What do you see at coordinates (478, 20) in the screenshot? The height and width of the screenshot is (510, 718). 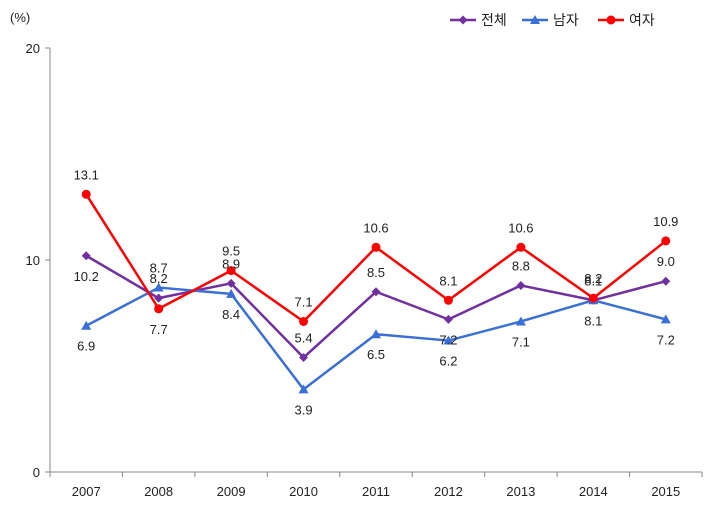 I see `legend-item: 전체` at bounding box center [478, 20].